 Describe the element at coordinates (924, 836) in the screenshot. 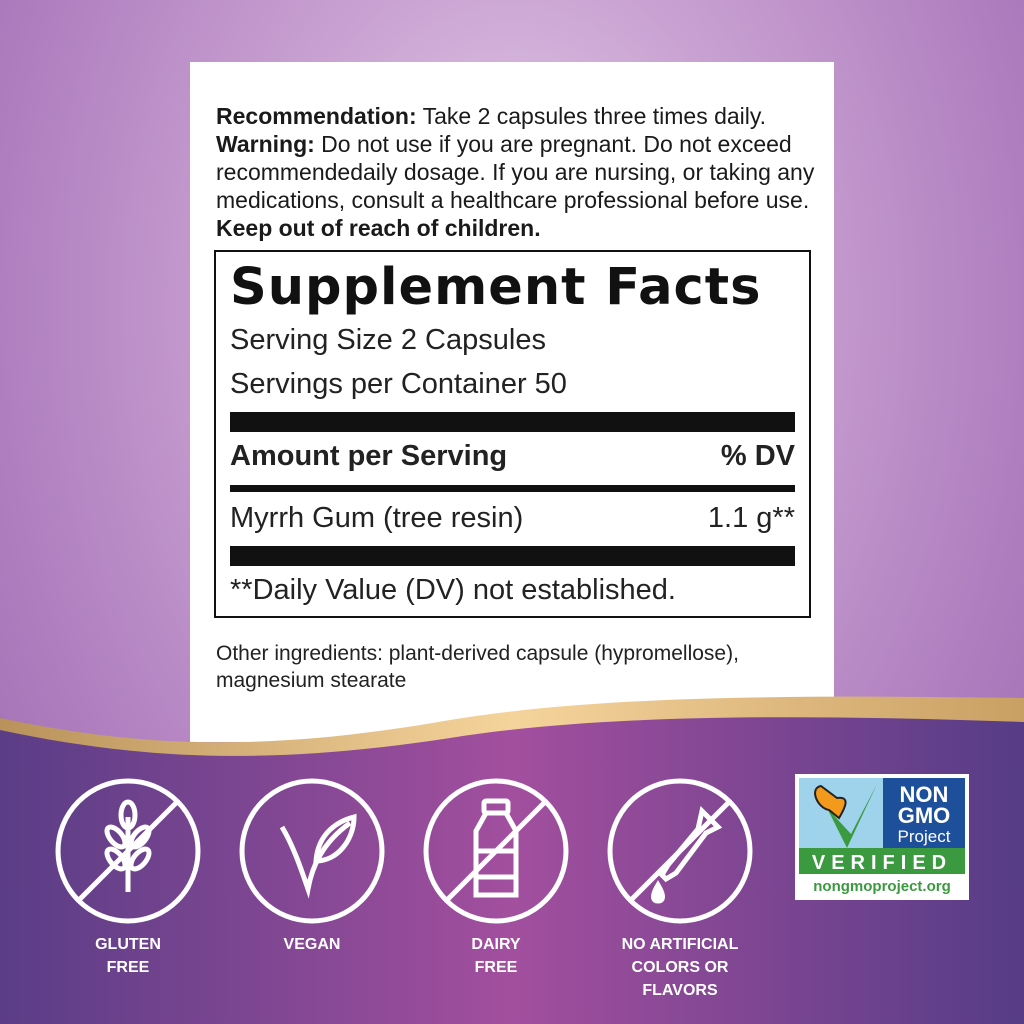

I see `svg-text: Project` at that location.